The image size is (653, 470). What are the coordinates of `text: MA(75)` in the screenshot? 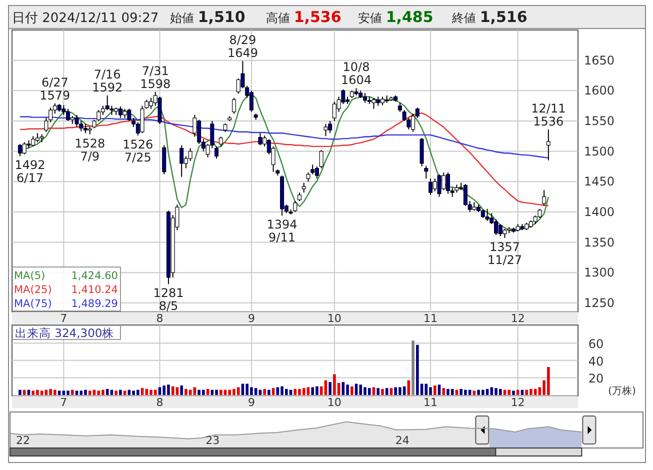 It's located at (33, 304).